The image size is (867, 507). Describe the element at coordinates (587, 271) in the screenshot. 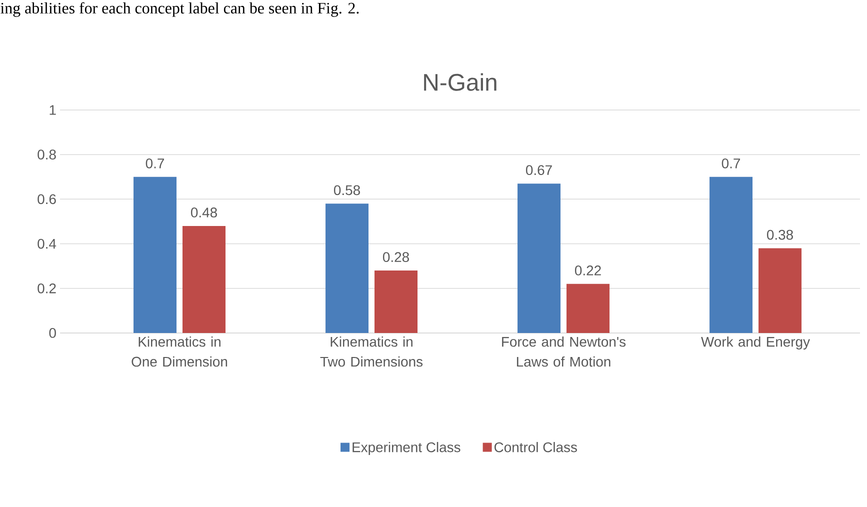

I see `data-label: 0.22` at that location.